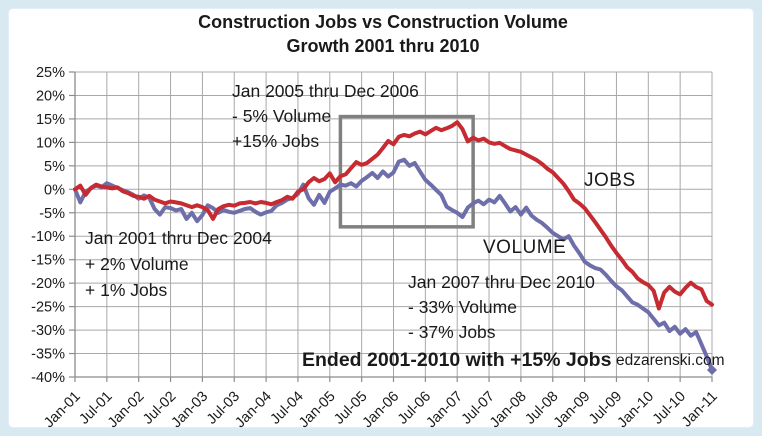 Image resolution: width=762 pixels, height=436 pixels. I want to click on chart-title-line1: Construction Jobs vs Construction Volume, so click(383, 22).